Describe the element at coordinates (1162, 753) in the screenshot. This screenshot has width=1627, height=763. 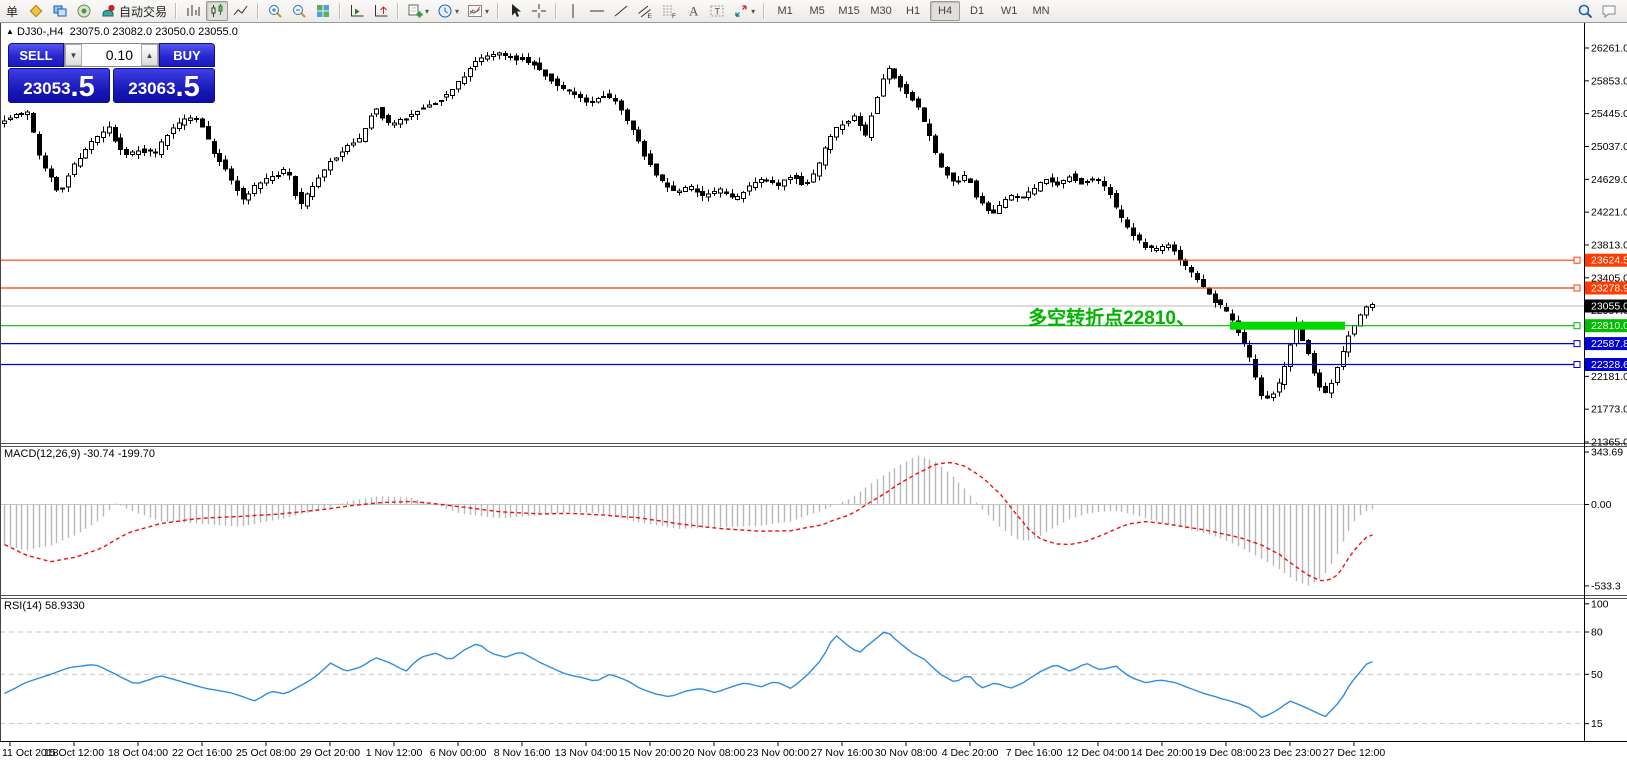
I see `svg-text: 14 Dec 20:00` at that location.